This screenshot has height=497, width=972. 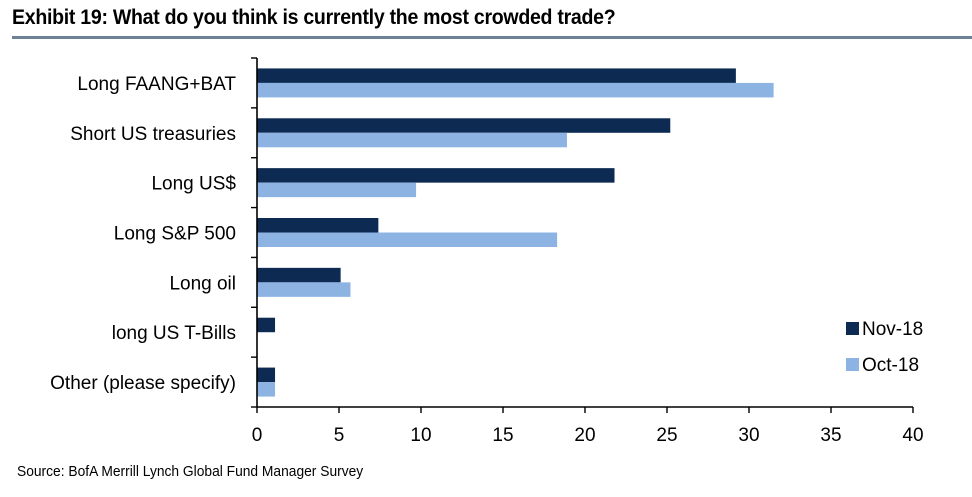 I want to click on x-tick-label: 0, so click(x=257, y=435).